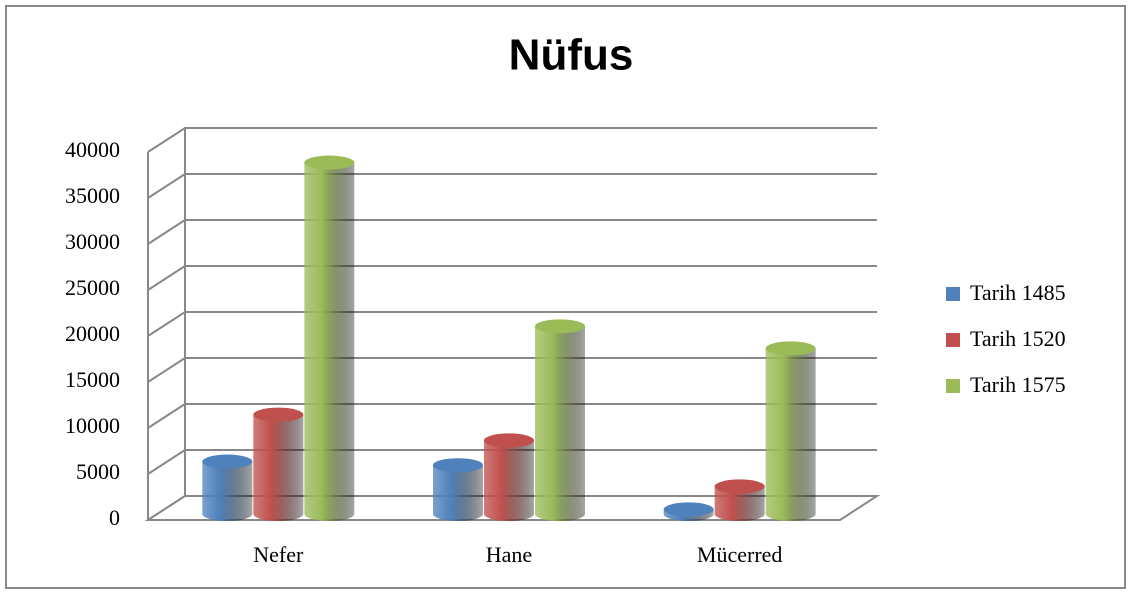 The width and height of the screenshot is (1131, 594). I want to click on y-tick-label: 40000, so click(92, 149).